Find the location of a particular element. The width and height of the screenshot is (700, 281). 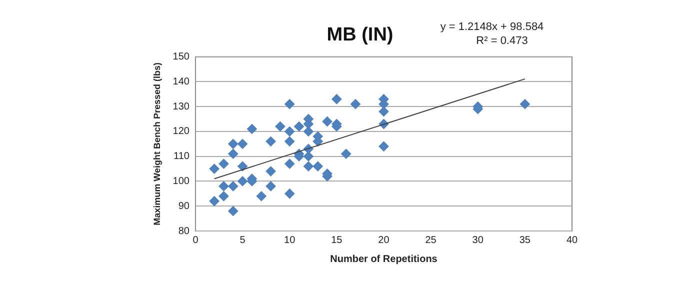

y-tick-label: 90 is located at coordinates (184, 206).